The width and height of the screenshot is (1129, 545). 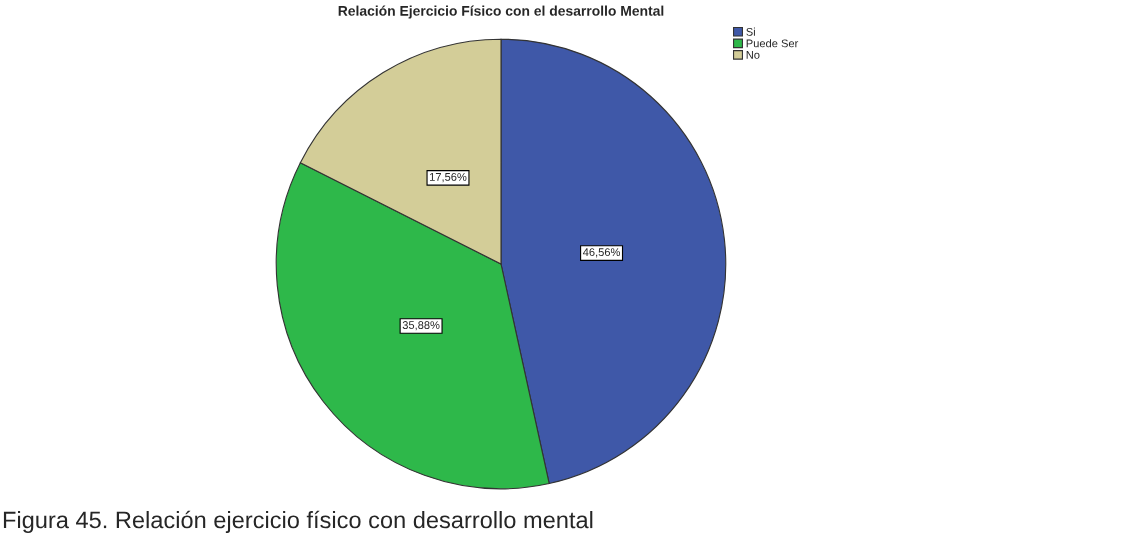 I want to click on data-label: 17,56%, so click(x=448, y=177).